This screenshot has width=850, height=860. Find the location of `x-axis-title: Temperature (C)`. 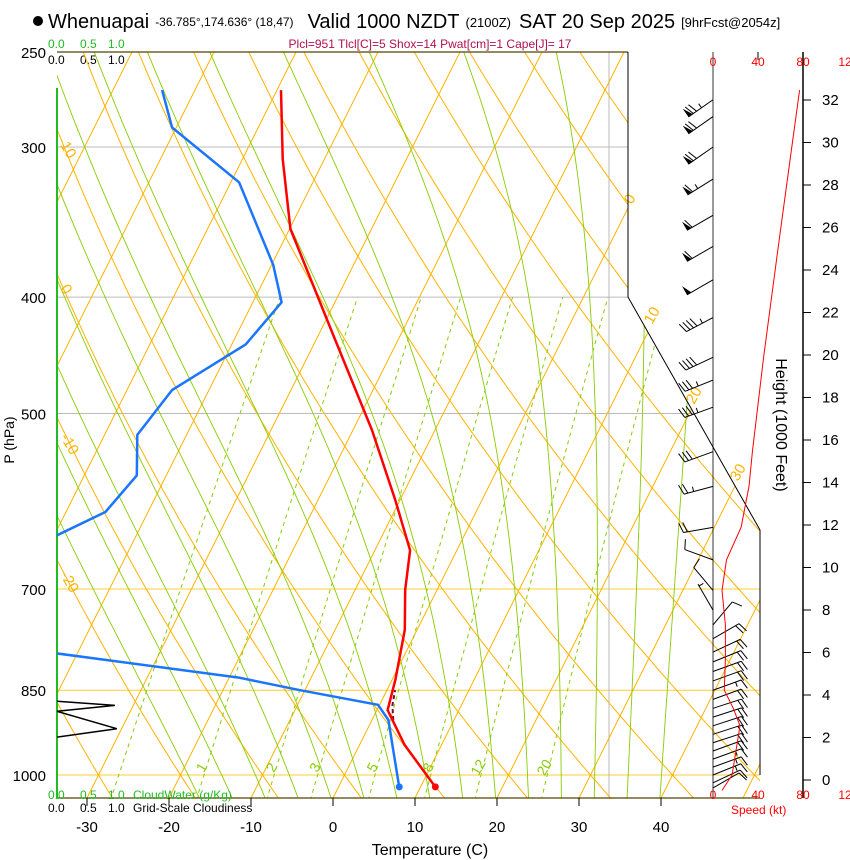

x-axis-title: Temperature (C) is located at coordinates (430, 850).